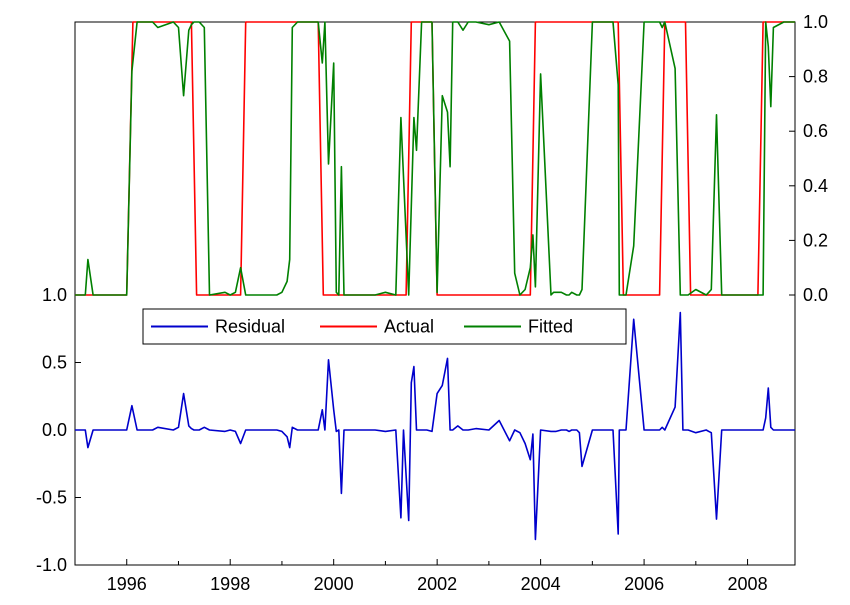 The height and width of the screenshot is (605, 850). I want to click on left-tick-label-1.0: 1.0, so click(54, 295).